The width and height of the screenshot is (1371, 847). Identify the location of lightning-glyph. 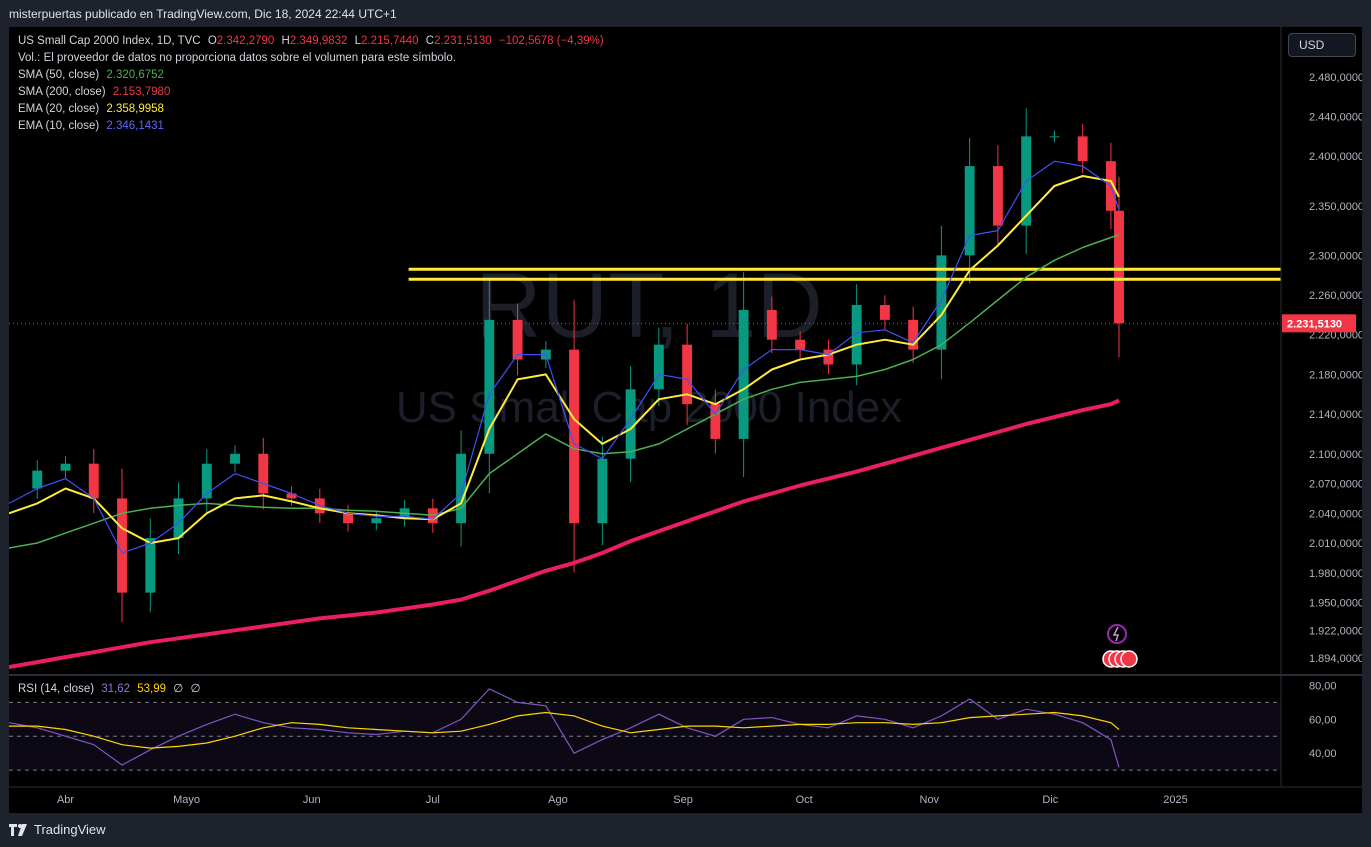
(1116, 634).